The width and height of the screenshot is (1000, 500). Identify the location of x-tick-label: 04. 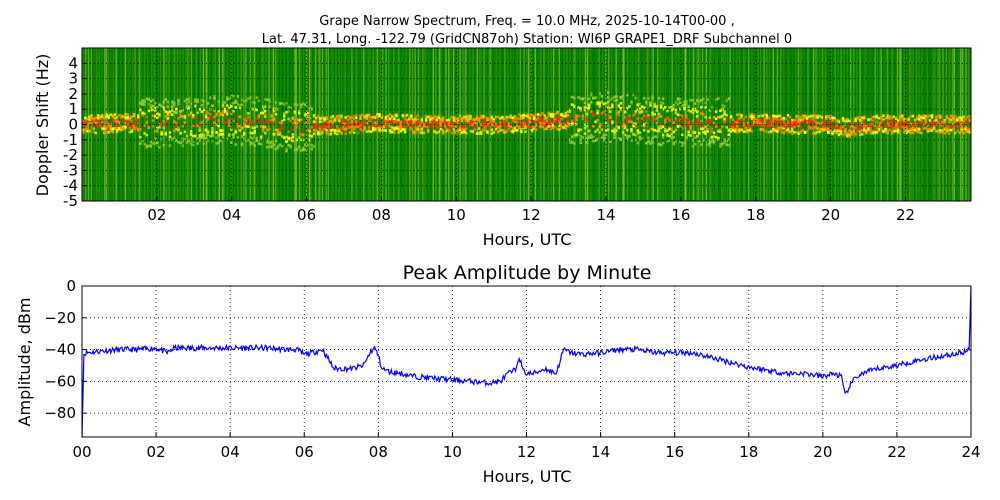
(231, 215).